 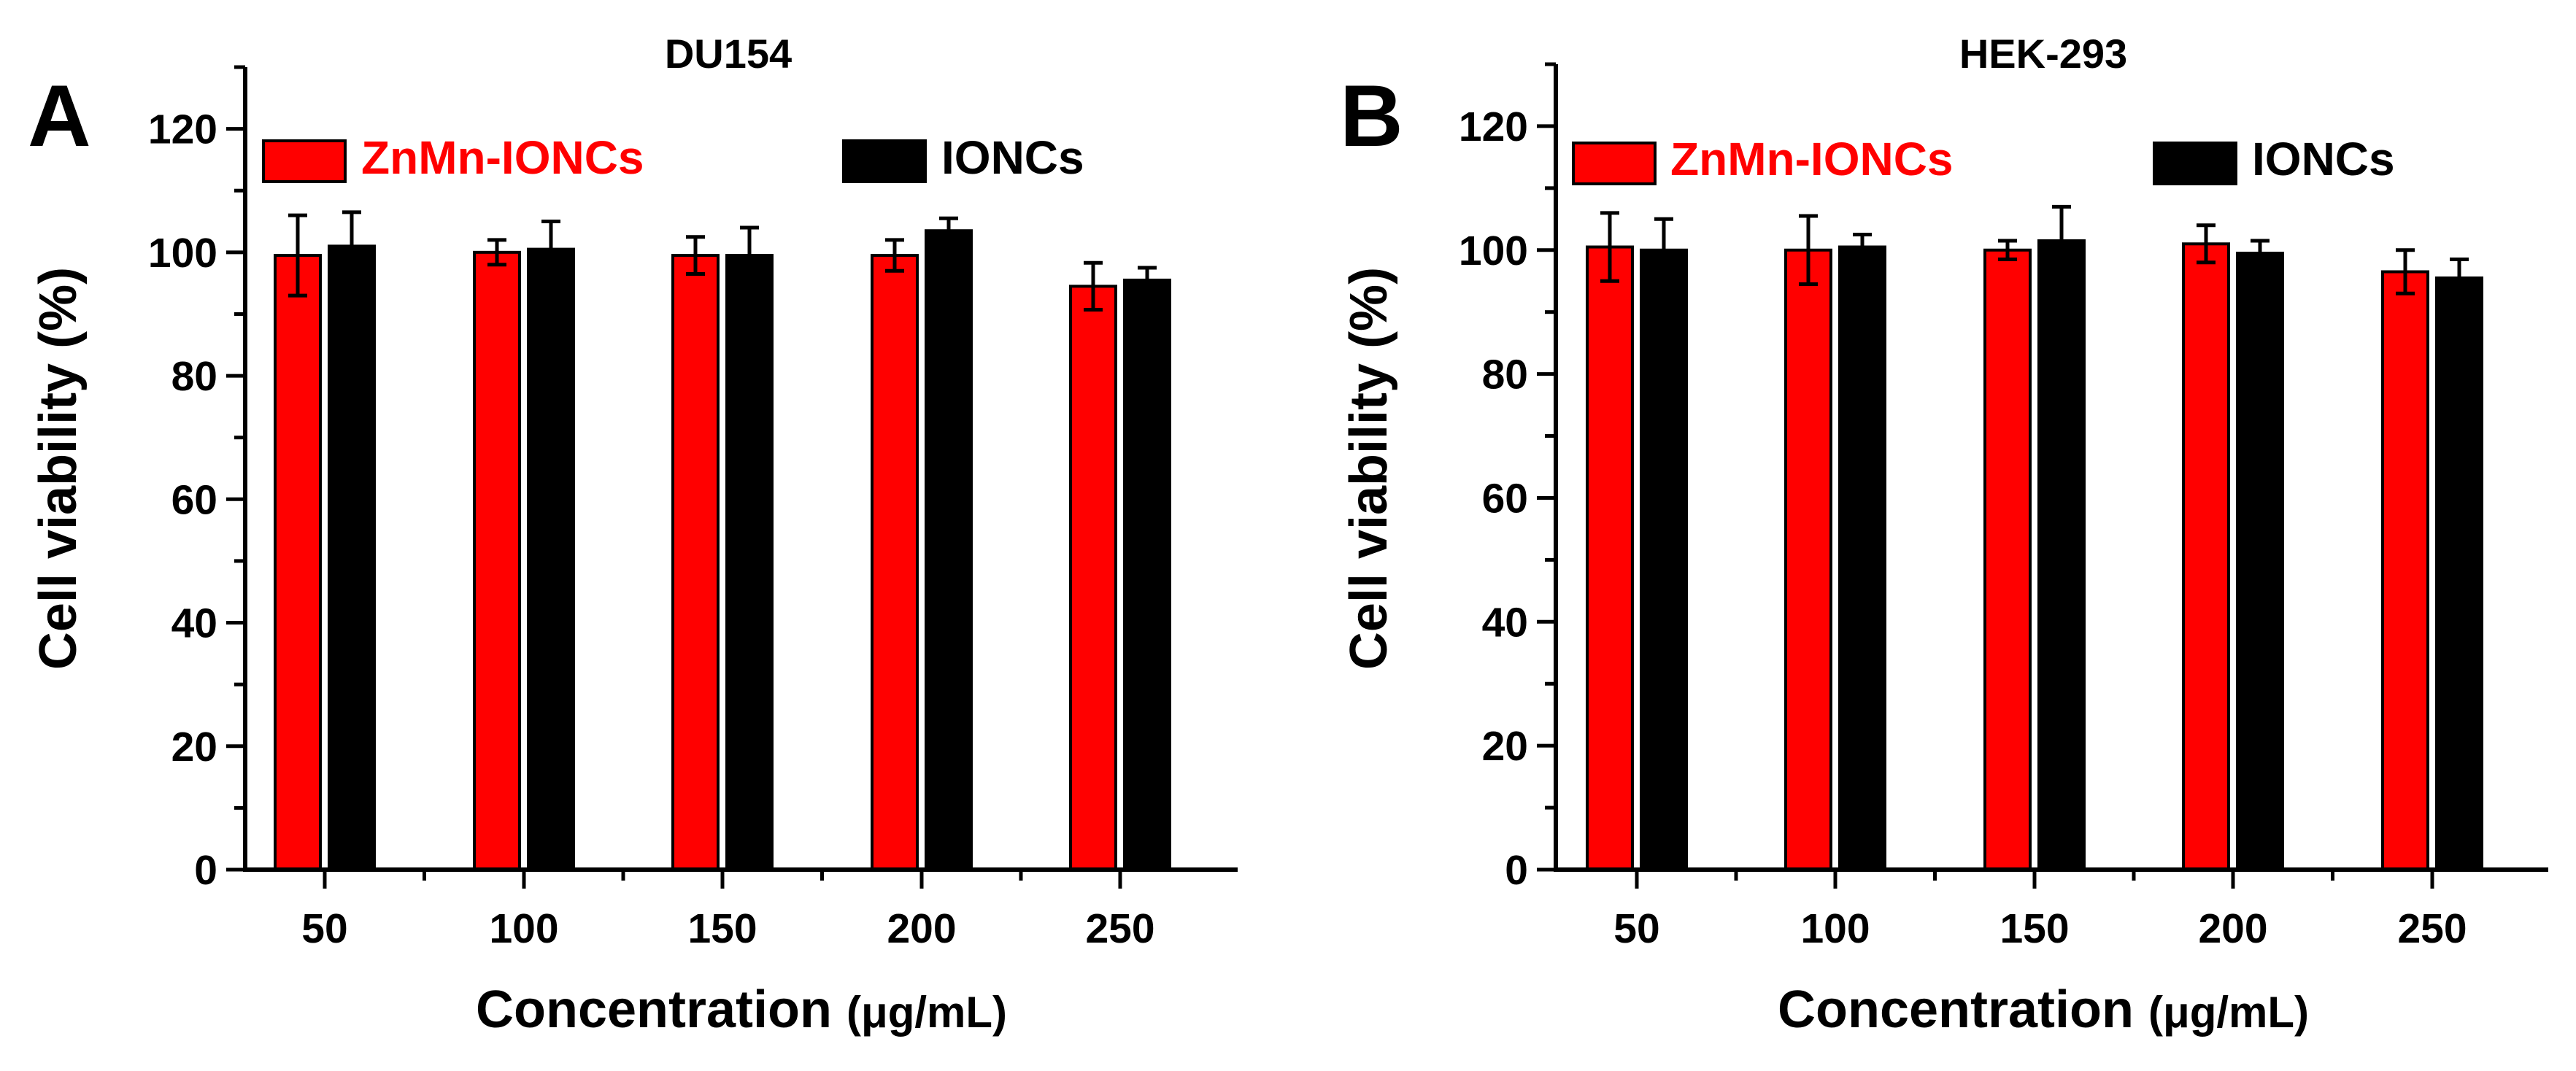 I want to click on panel-label: A, so click(x=60, y=116).